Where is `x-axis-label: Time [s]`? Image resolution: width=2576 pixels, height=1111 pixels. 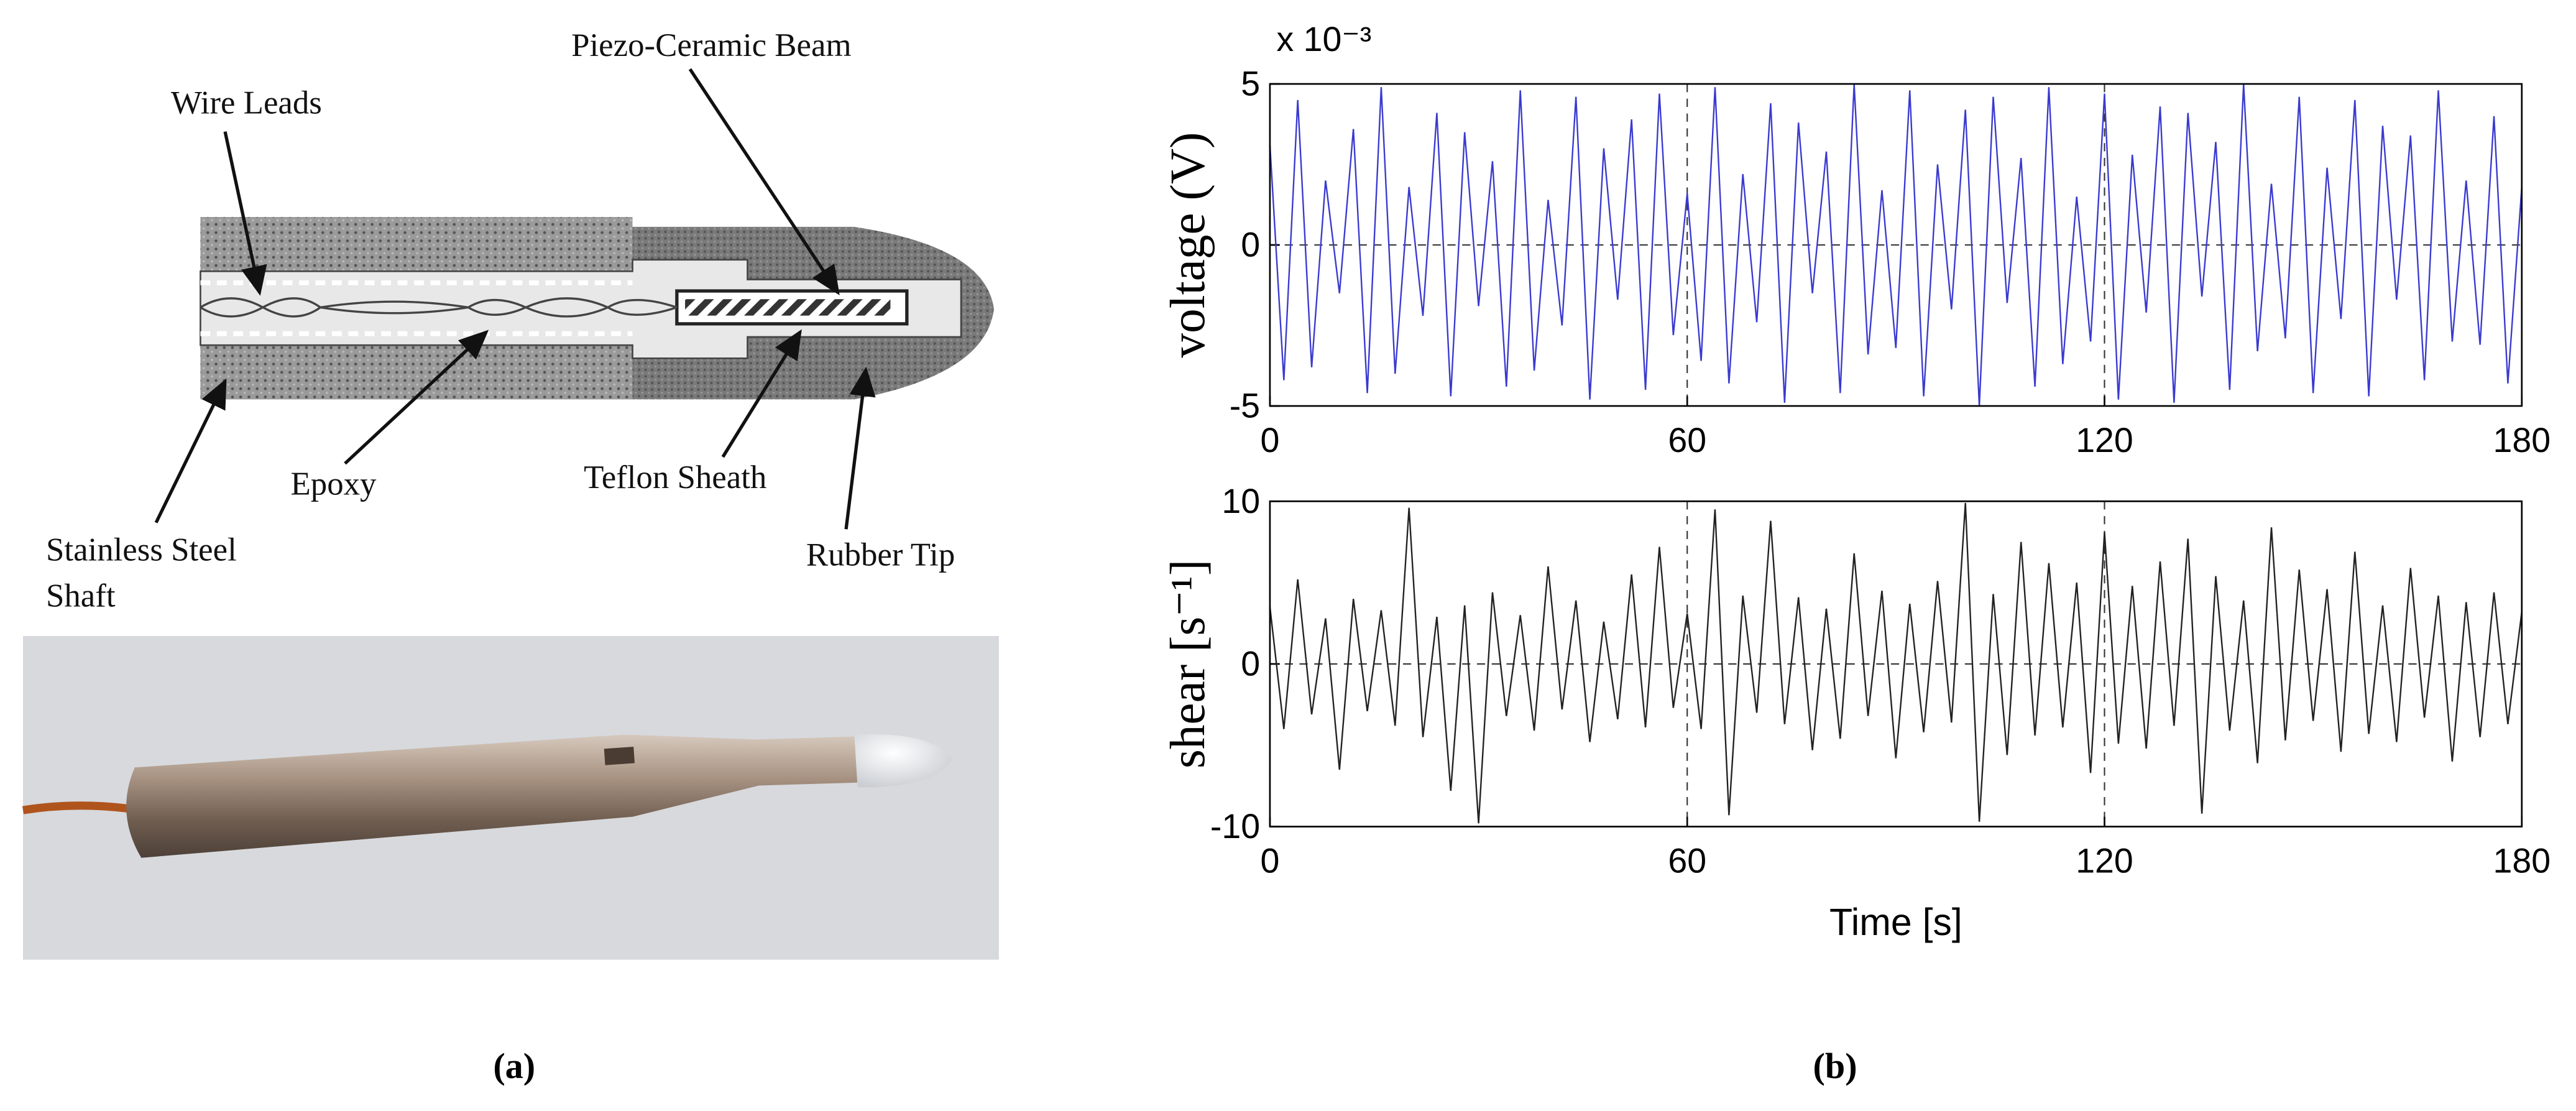
x-axis-label: Time [s] is located at coordinates (1896, 922).